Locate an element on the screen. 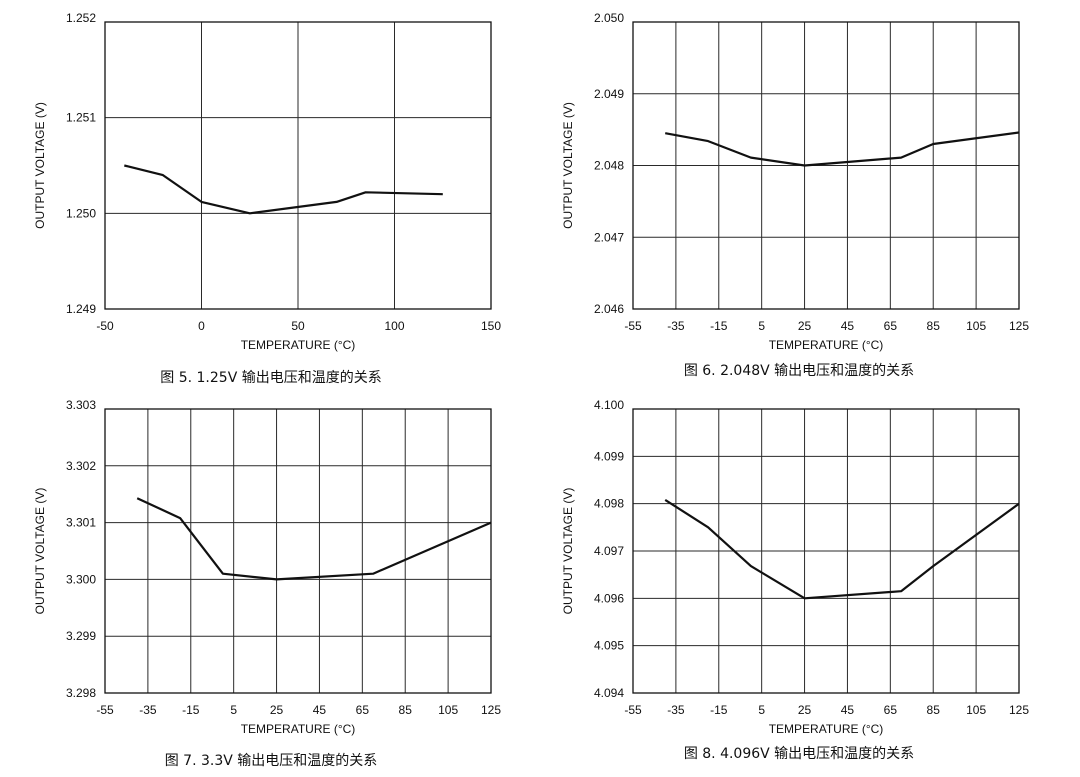 The height and width of the screenshot is (777, 1080). x-tick-label: -50 is located at coordinates (105, 326).